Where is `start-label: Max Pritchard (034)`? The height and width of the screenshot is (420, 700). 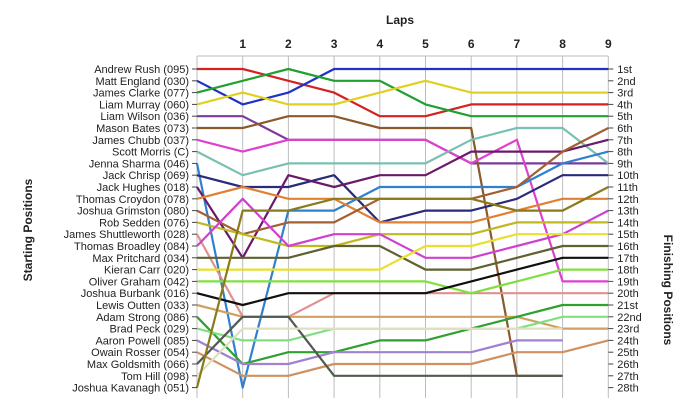
start-label: Max Pritchard (034) is located at coordinates (140, 259).